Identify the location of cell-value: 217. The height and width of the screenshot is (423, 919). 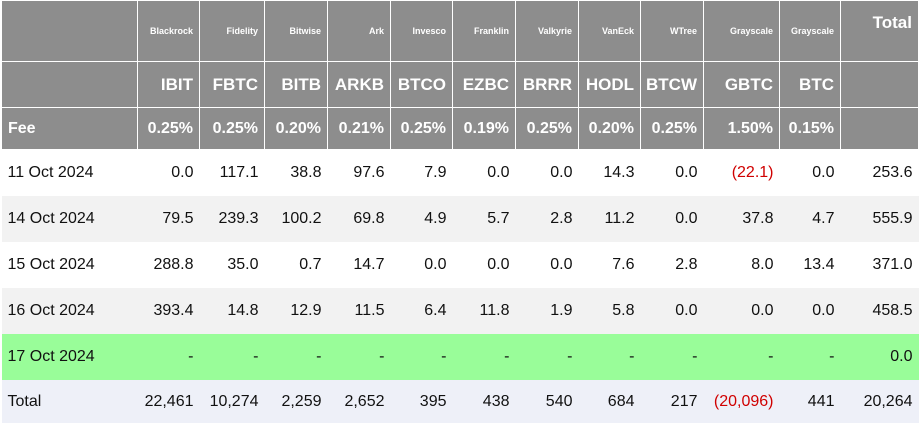
(672, 401).